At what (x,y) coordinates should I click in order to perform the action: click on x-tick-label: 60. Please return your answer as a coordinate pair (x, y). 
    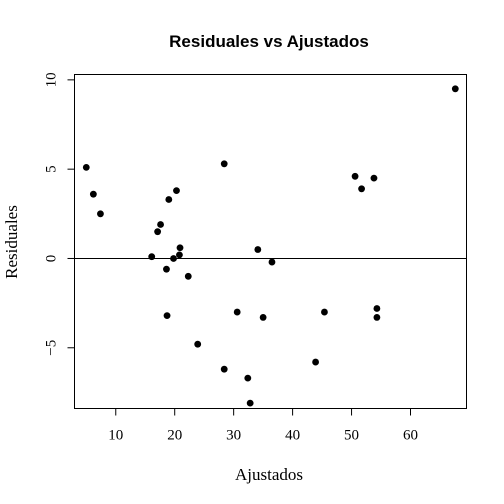
    Looking at the image, I should click on (410, 436).